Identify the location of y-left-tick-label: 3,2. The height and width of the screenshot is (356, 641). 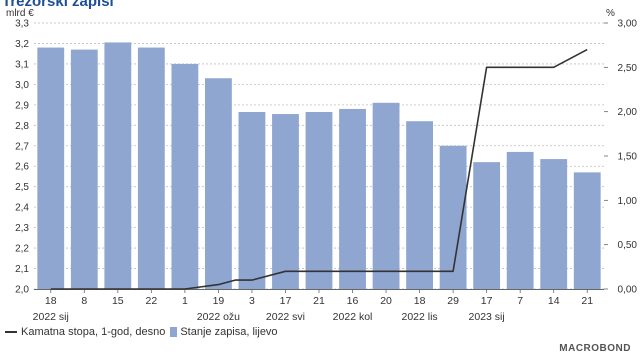
(22, 44).